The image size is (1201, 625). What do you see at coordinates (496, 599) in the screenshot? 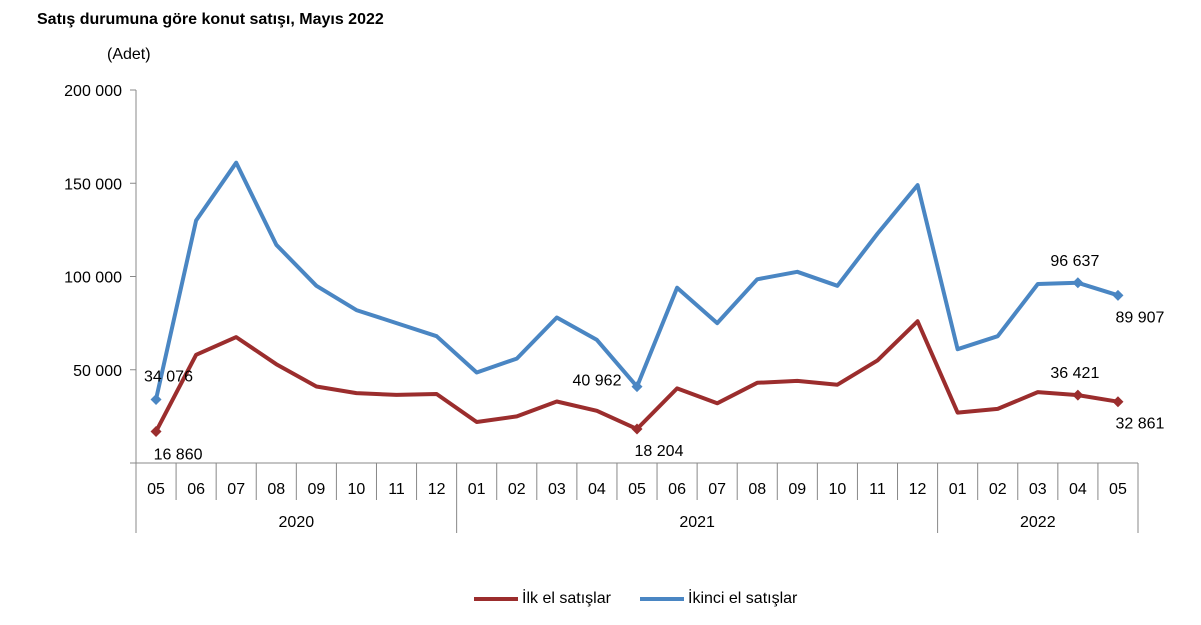
I see `legend-swatch-ilk-el` at bounding box center [496, 599].